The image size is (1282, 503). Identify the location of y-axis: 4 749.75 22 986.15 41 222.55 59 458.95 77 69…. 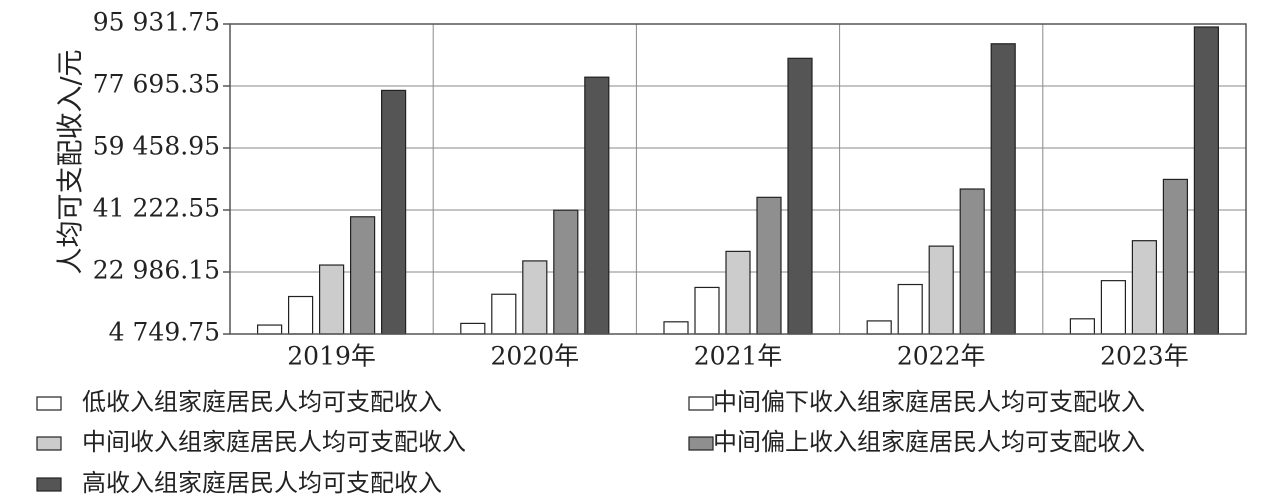
(161, 177).